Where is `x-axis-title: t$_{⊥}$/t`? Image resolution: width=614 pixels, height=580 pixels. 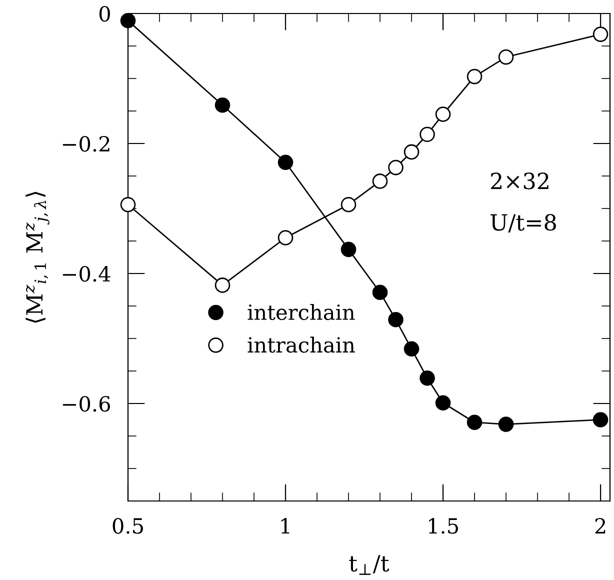
x-axis-title: t$_{⊥}$/t is located at coordinates (369, 565).